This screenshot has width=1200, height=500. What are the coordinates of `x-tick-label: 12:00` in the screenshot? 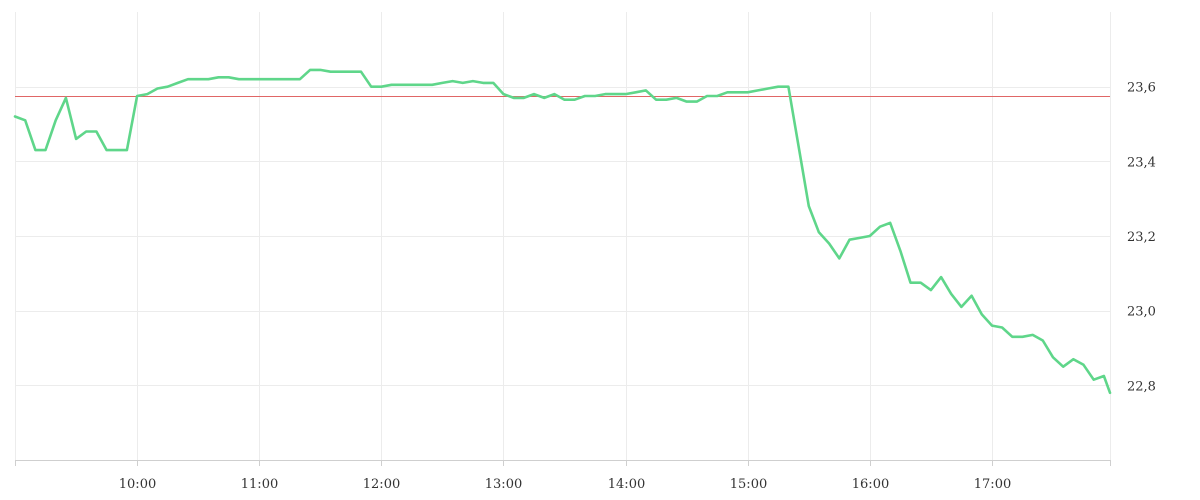 It's located at (381, 484).